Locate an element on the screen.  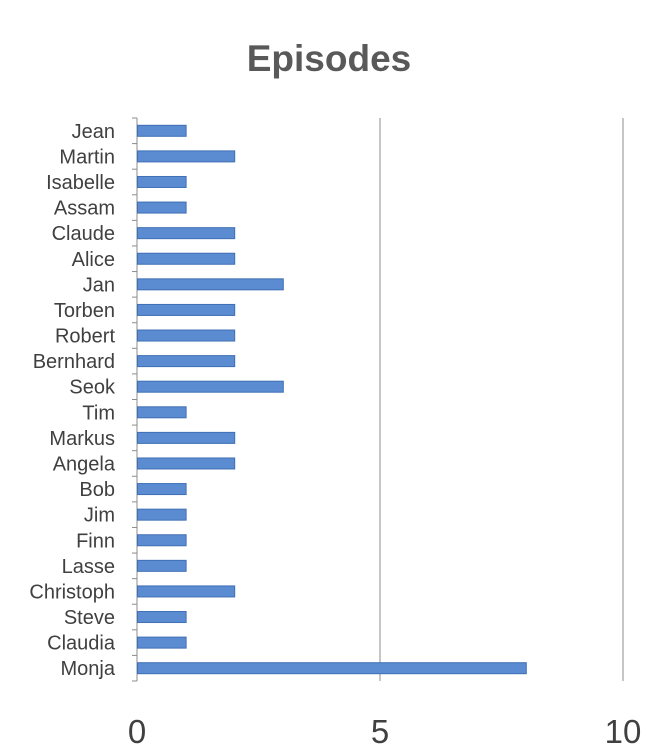
category-label-tim: Tim is located at coordinates (98, 413).